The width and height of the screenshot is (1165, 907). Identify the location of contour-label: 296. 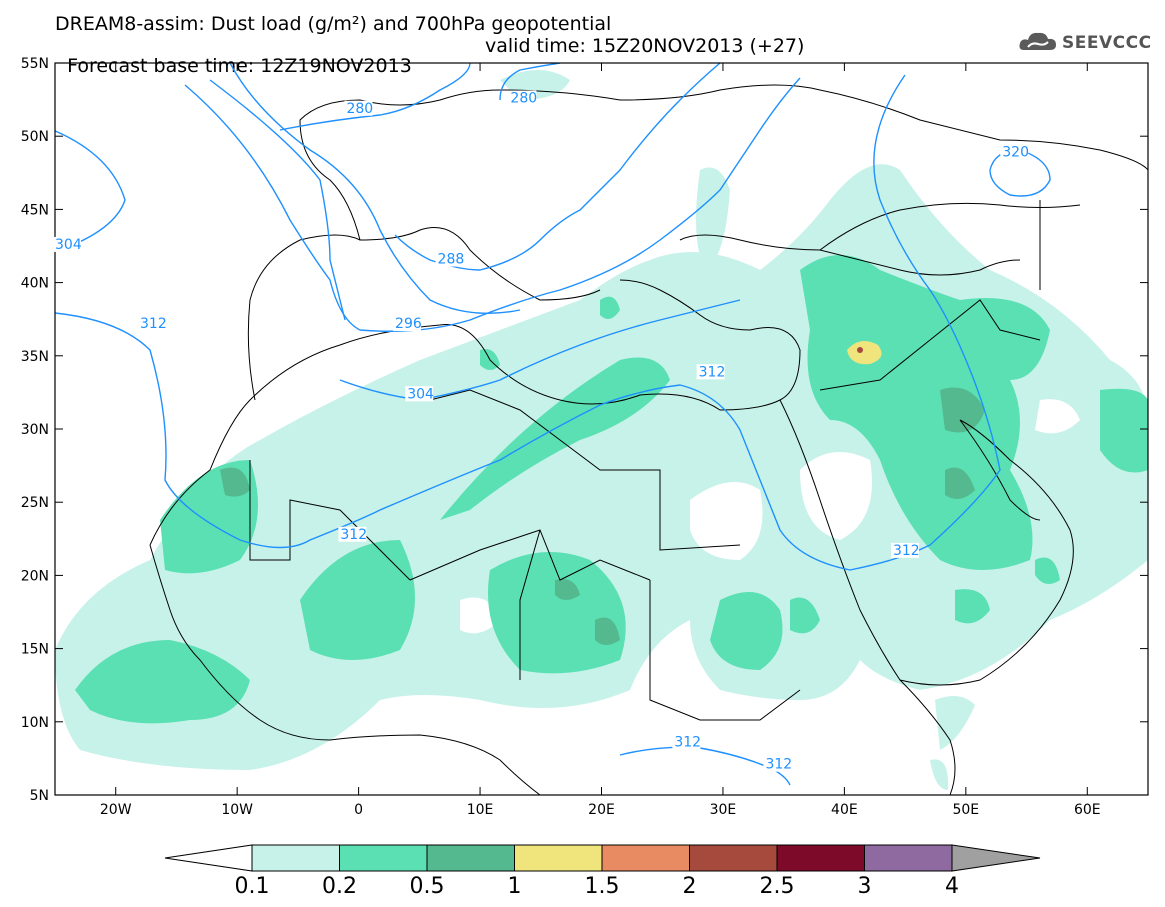
(408, 324).